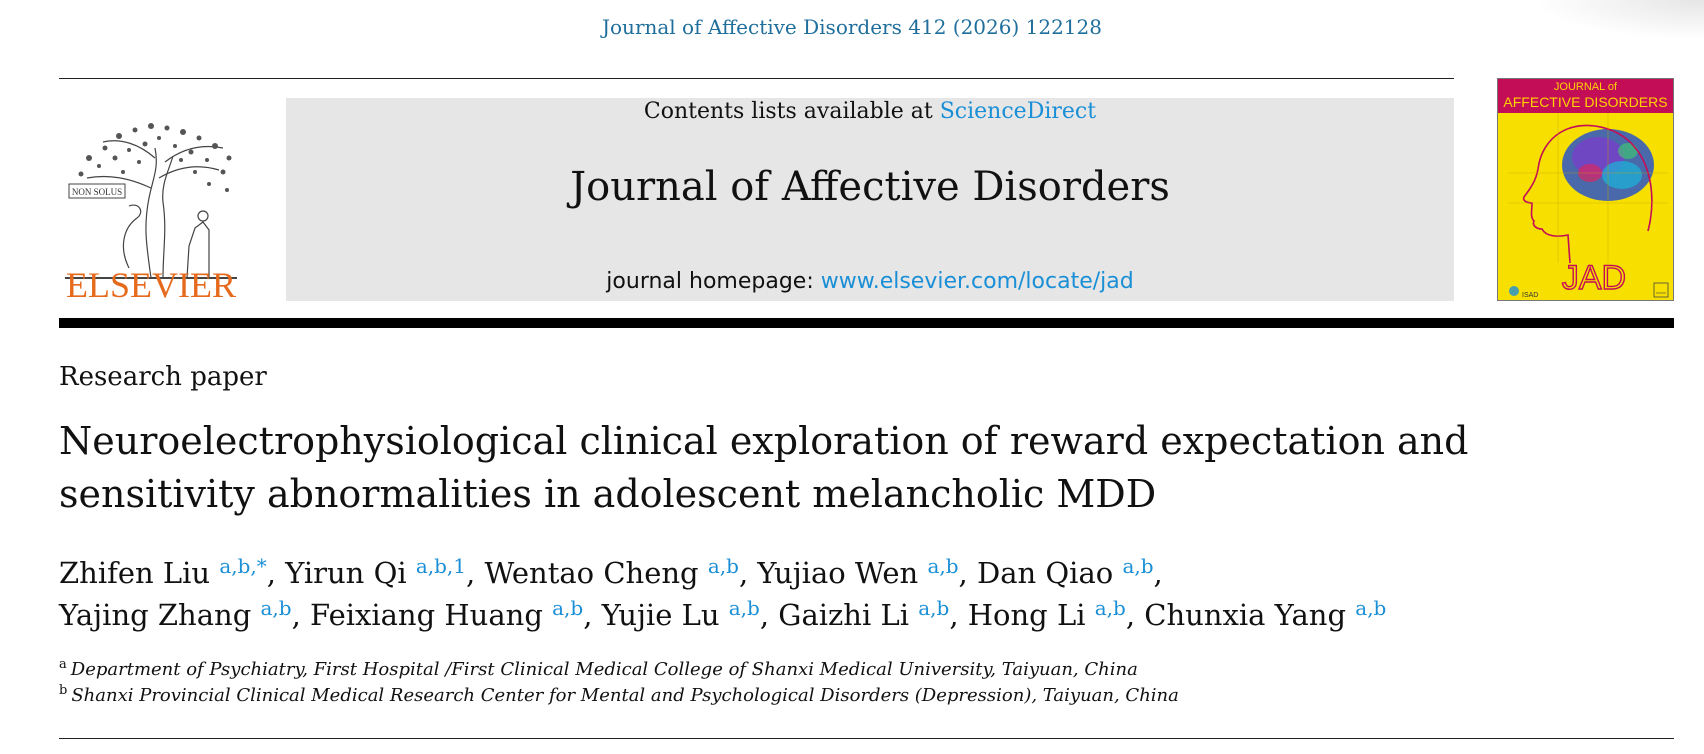 Image resolution: width=1704 pixels, height=754 pixels. What do you see at coordinates (63, 690) in the screenshot?
I see `affiliation-label: b` at bounding box center [63, 690].